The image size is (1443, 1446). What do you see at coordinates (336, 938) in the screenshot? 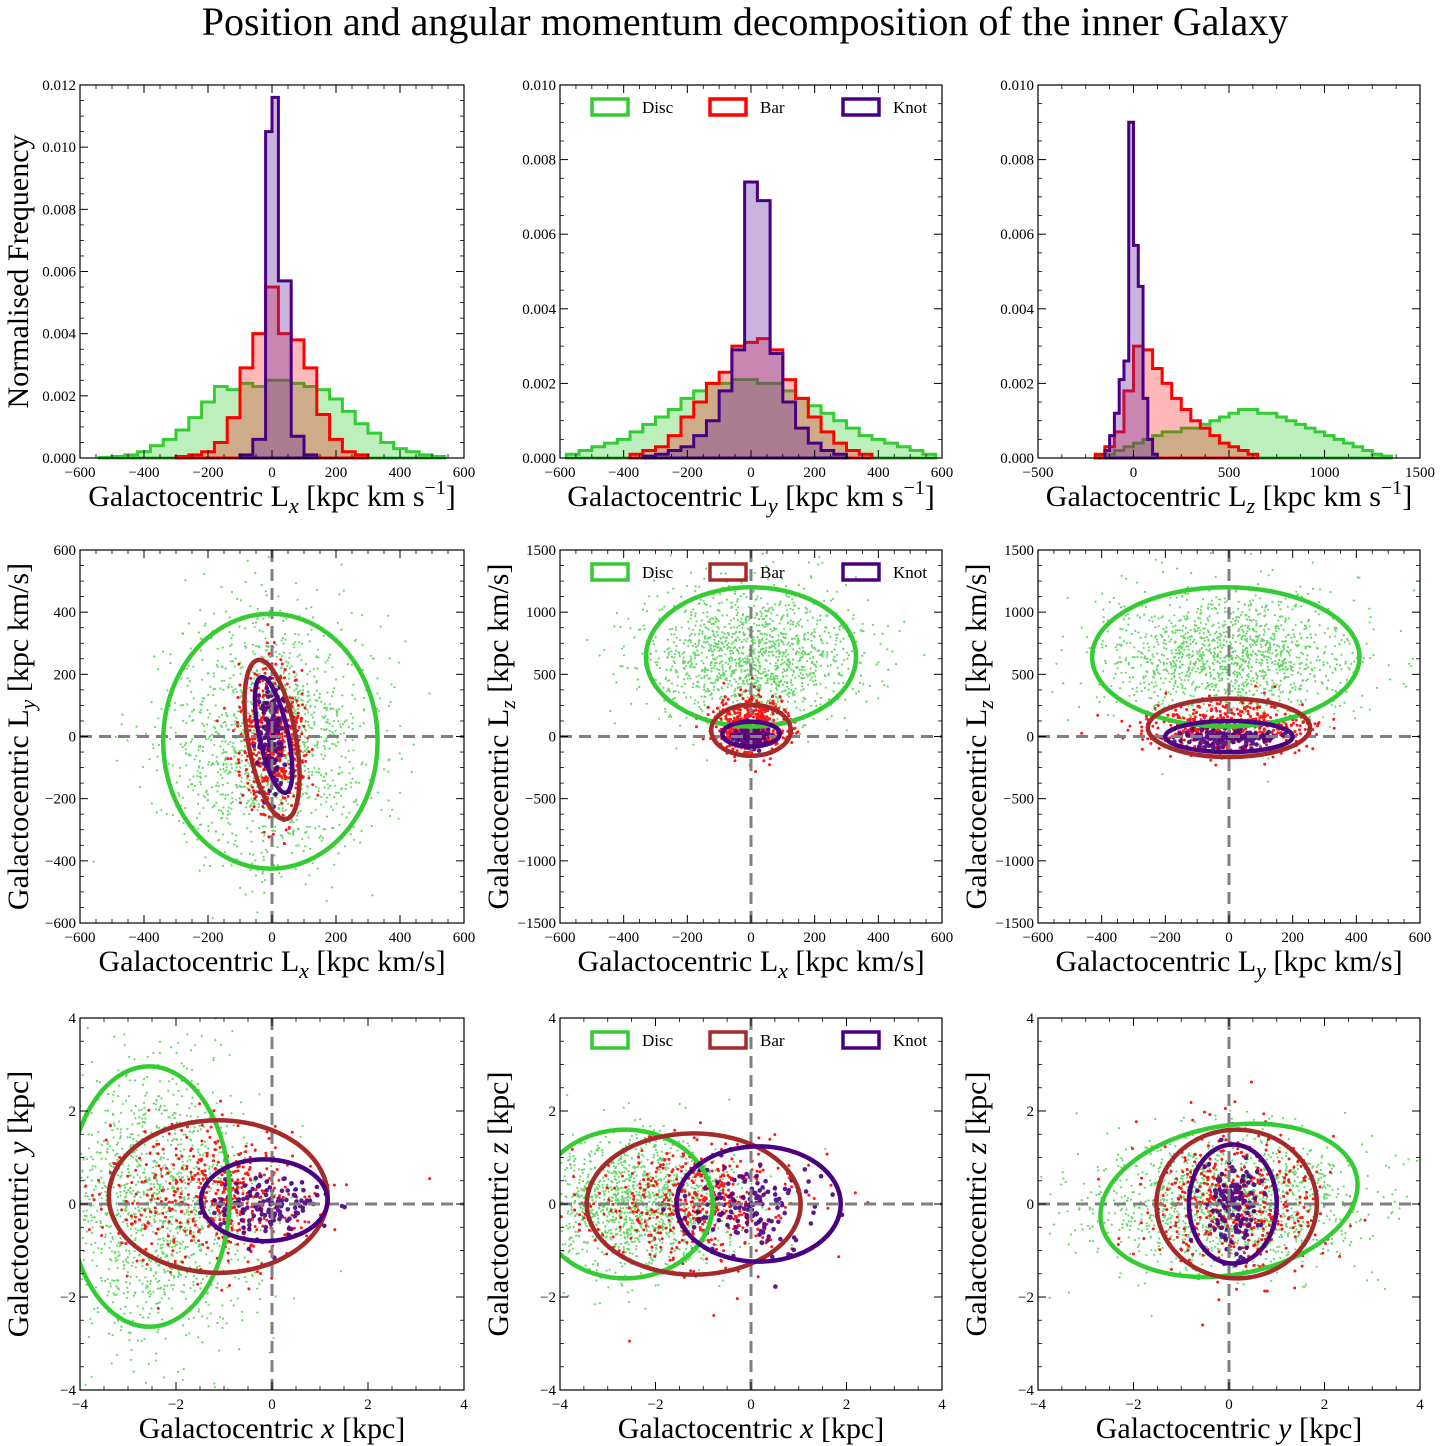
I see `x-tick-label: 200` at bounding box center [336, 938].